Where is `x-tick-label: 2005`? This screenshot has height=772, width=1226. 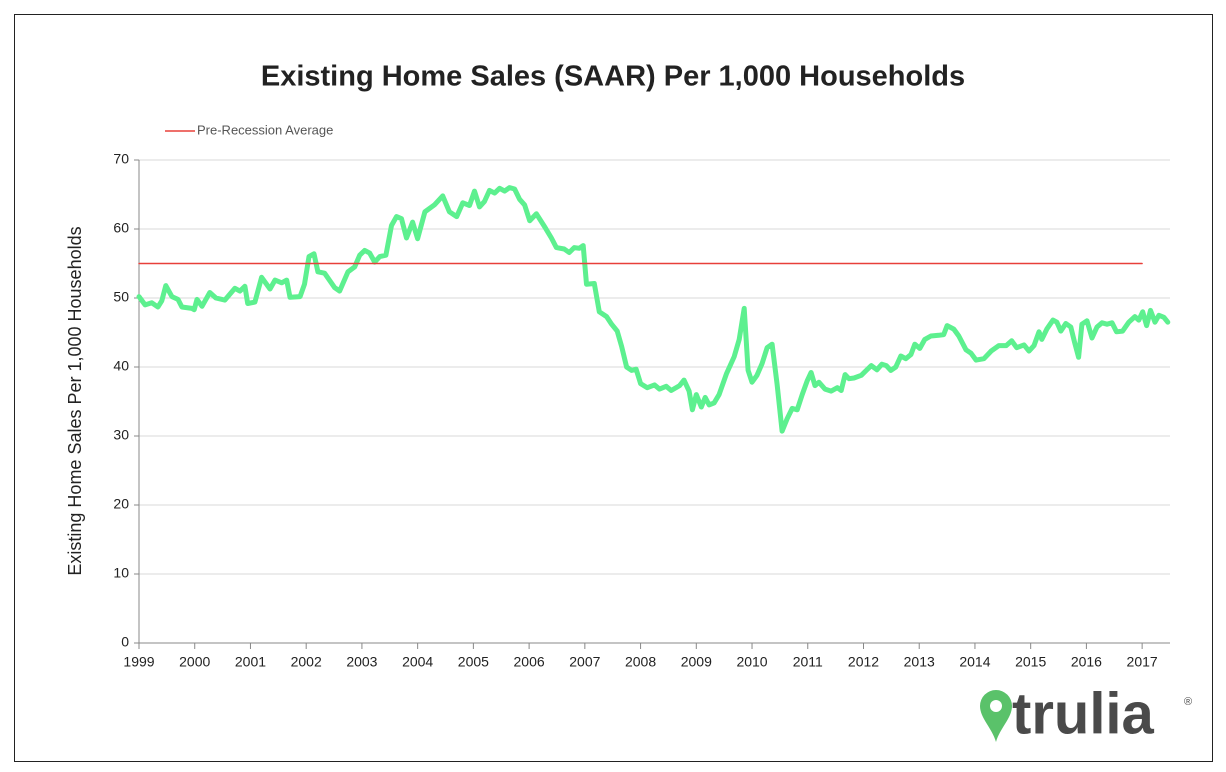
x-tick-label: 2005 is located at coordinates (473, 662).